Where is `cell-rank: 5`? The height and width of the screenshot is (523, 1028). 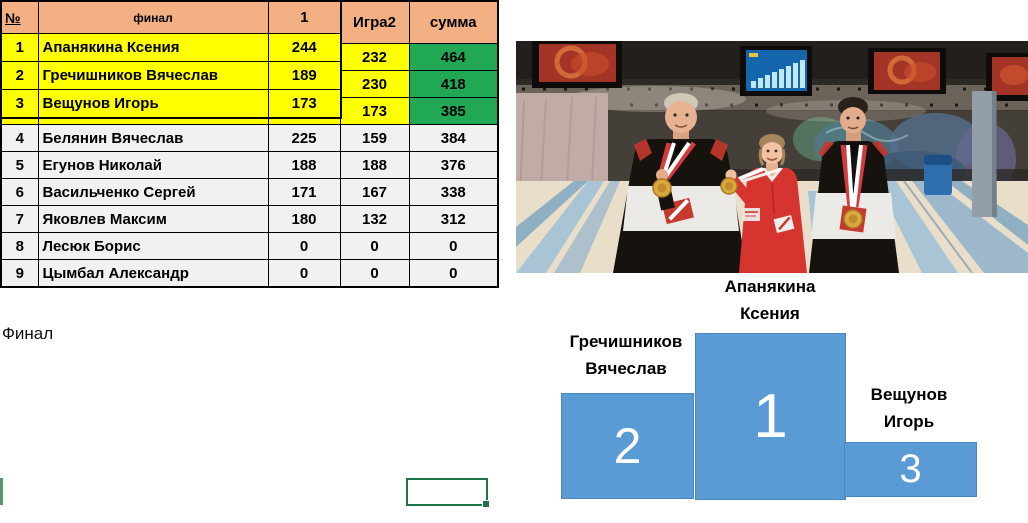 cell-rank: 5 is located at coordinates (19, 165).